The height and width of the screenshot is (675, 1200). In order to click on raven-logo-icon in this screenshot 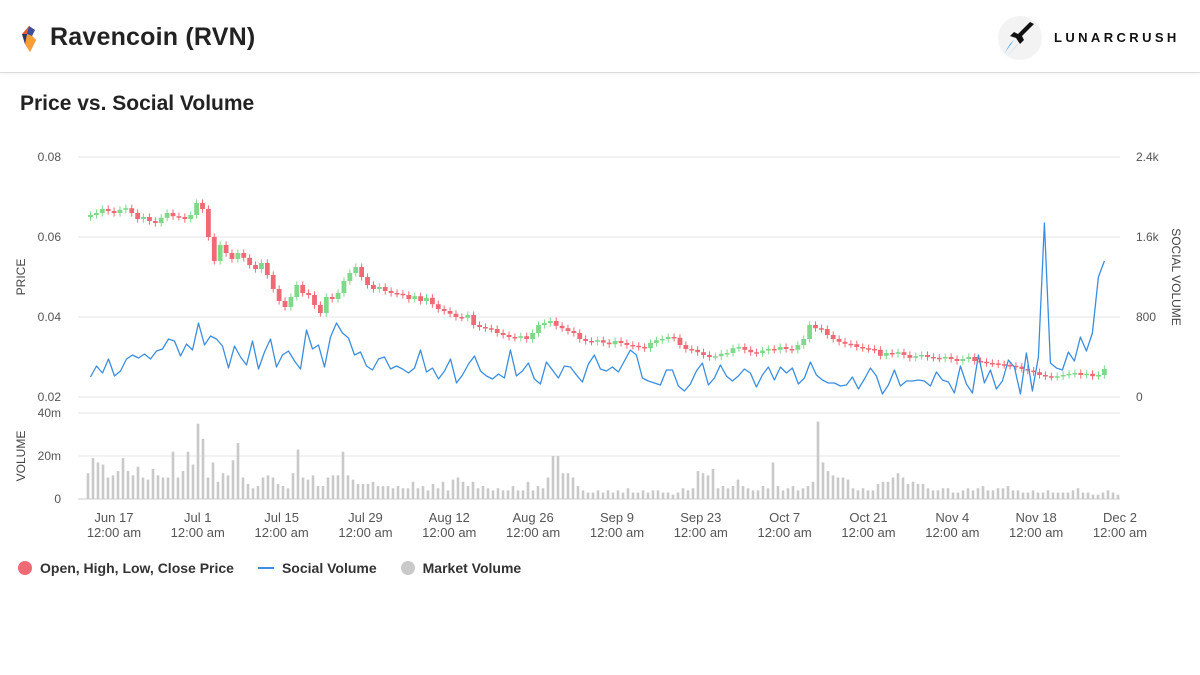, I will do `click(29, 39)`.